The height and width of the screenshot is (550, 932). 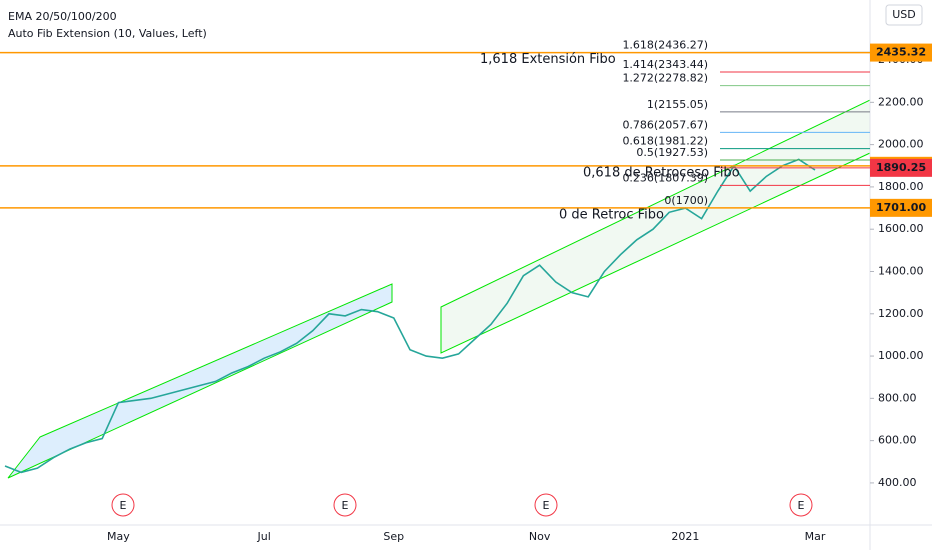 What do you see at coordinates (665, 124) in the screenshot?
I see `fib-label: 0.786(2057.67)` at bounding box center [665, 124].